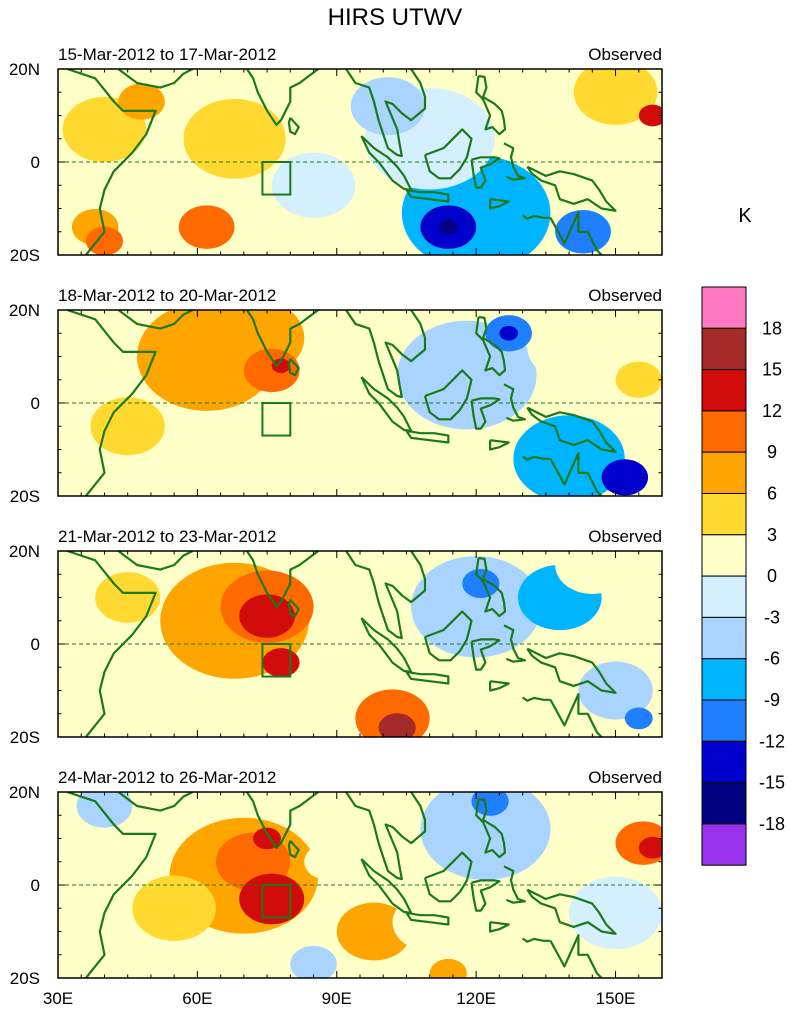 This screenshot has height=1013, width=791. I want to click on colorbar-label: -18, so click(772, 824).